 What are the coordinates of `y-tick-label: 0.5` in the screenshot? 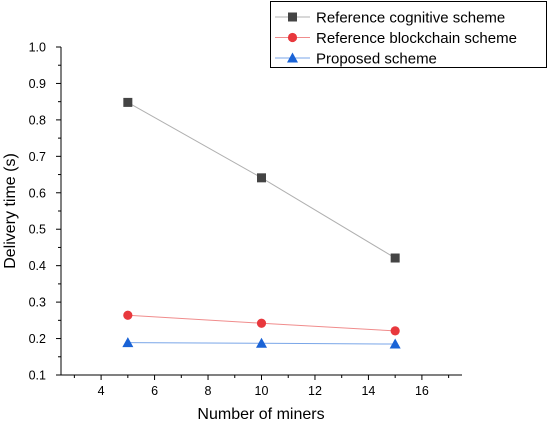 It's located at (37, 230).